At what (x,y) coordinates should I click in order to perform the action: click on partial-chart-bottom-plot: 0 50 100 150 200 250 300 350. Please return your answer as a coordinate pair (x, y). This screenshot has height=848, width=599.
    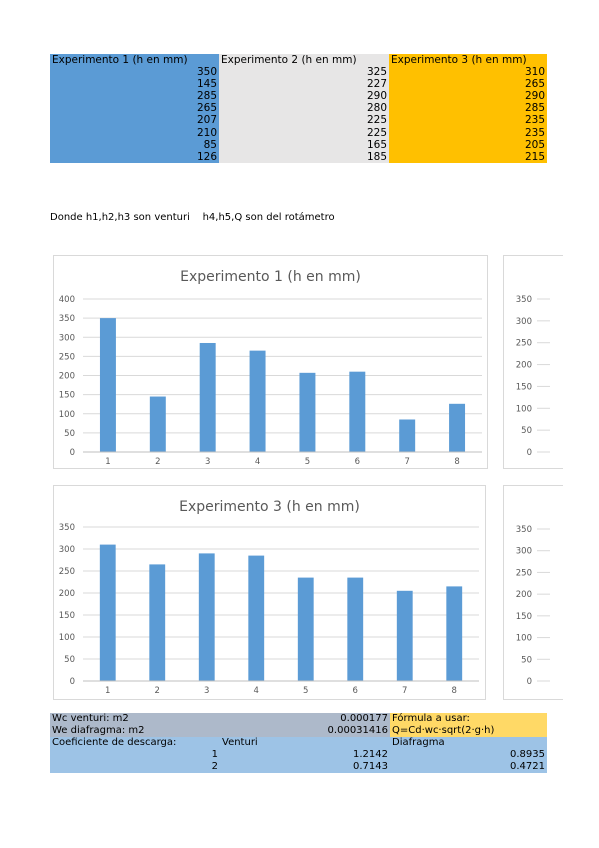
    Looking at the image, I should click on (533, 606).